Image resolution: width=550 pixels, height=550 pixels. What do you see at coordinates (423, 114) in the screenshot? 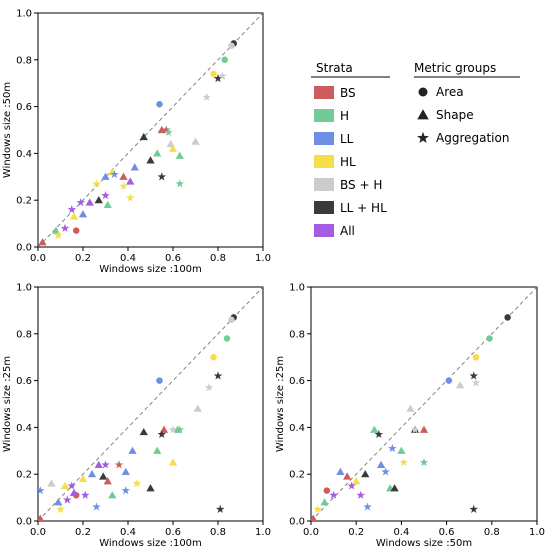
I see `triangle-marker-icon` at bounding box center [423, 114].